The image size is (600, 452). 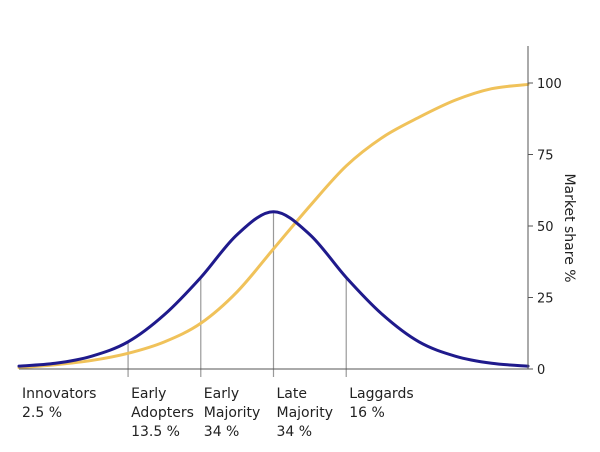 I want to click on y-tick-label: 0, so click(x=541, y=370).